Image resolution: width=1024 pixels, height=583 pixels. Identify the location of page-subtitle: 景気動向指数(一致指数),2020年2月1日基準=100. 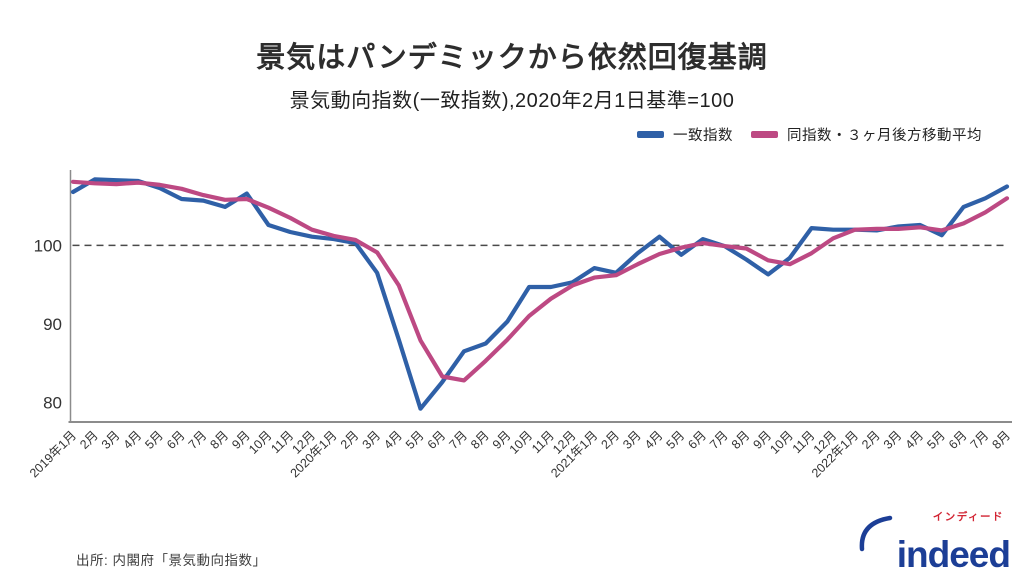
(512, 101).